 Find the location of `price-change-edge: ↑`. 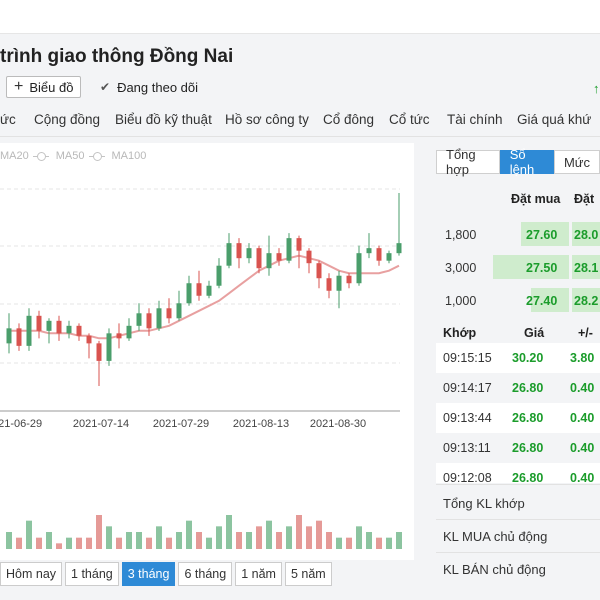

price-change-edge: ↑ is located at coordinates (596, 88).